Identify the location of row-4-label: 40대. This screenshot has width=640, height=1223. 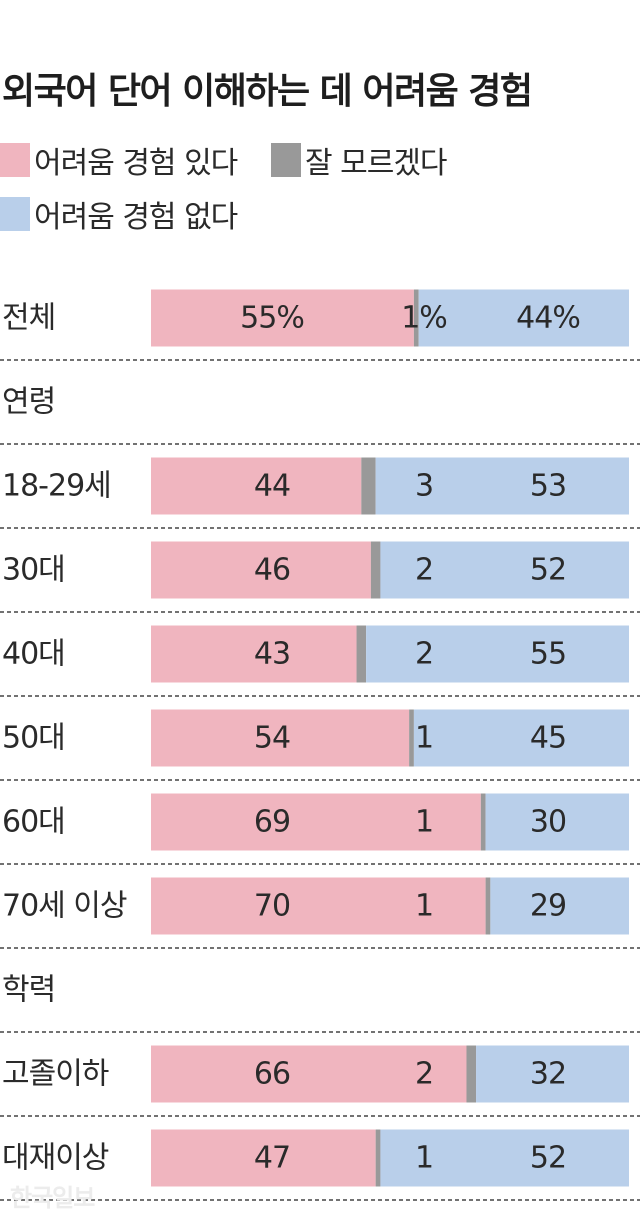
(33, 654).